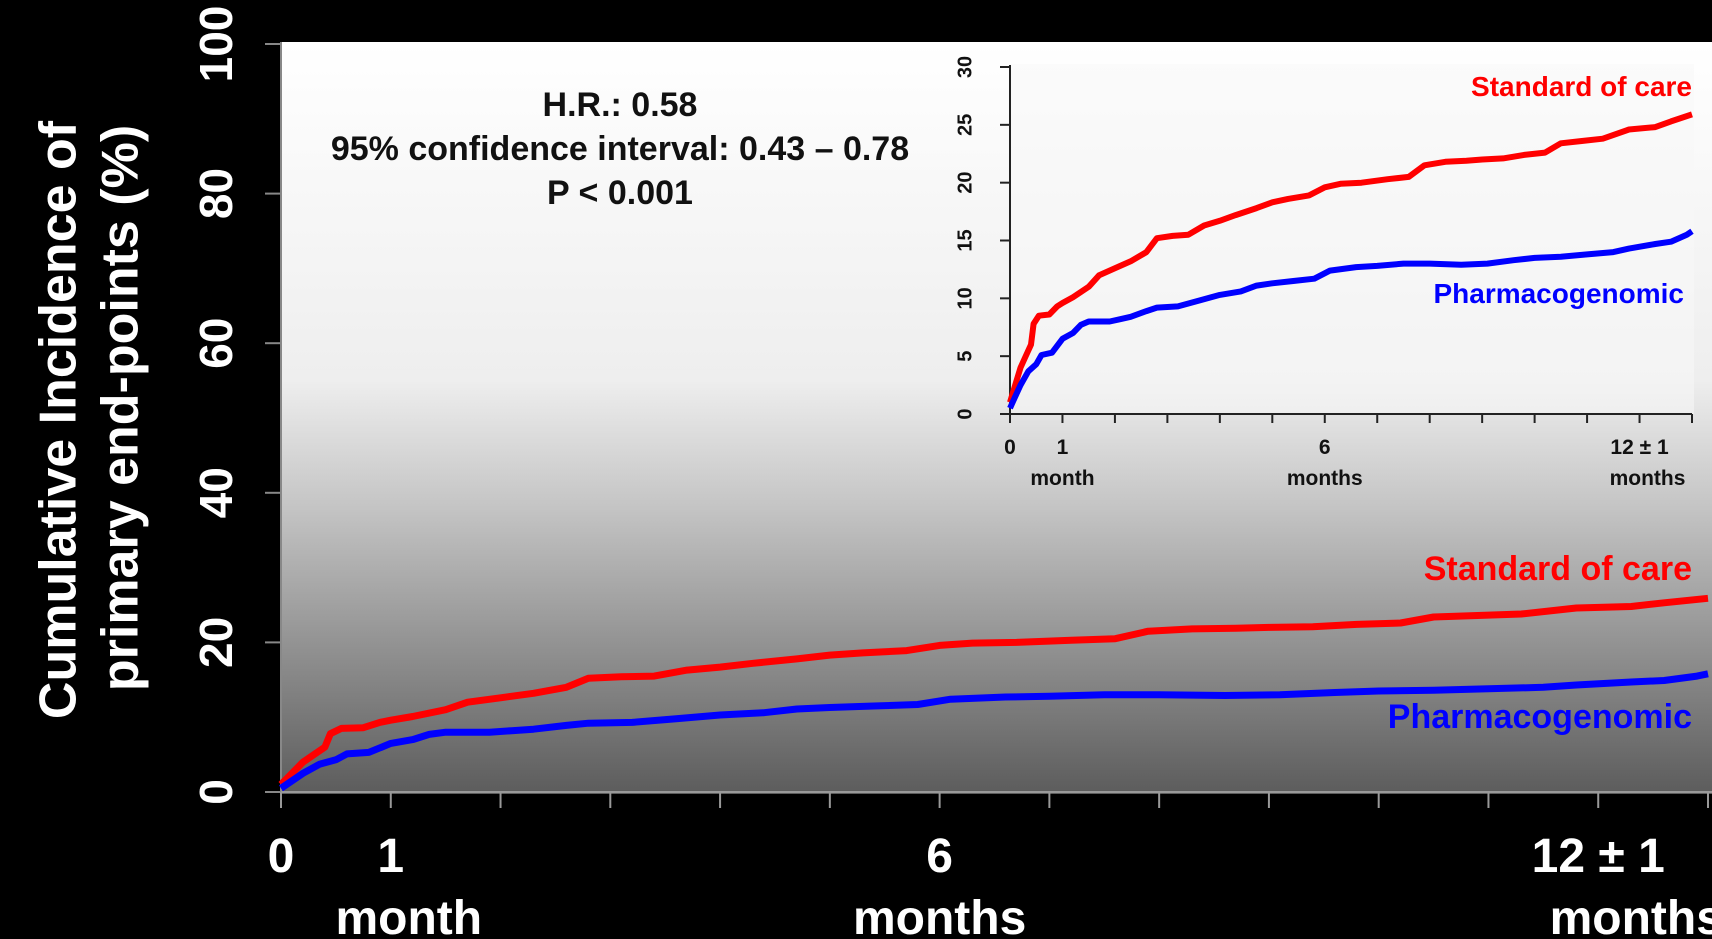 The image size is (1712, 939). I want to click on main-x-tick-label: 6, so click(939, 856).